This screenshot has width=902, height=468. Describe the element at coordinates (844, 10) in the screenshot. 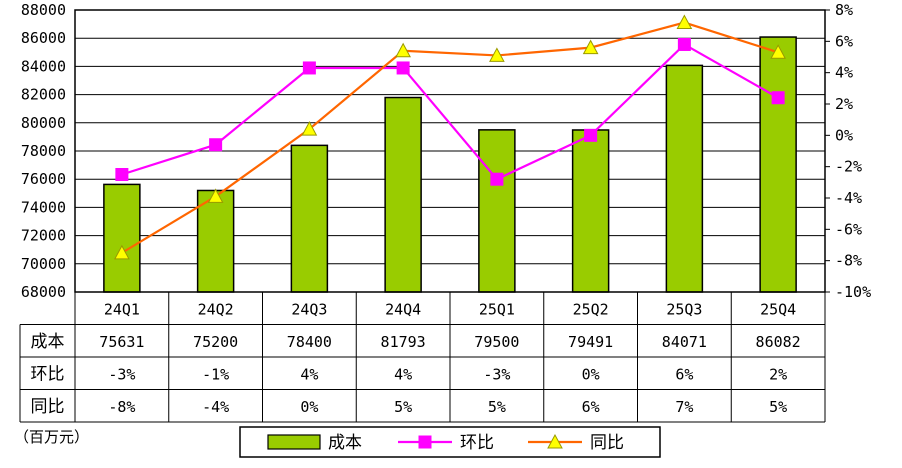

I see `right-tick-label: 8%` at that location.